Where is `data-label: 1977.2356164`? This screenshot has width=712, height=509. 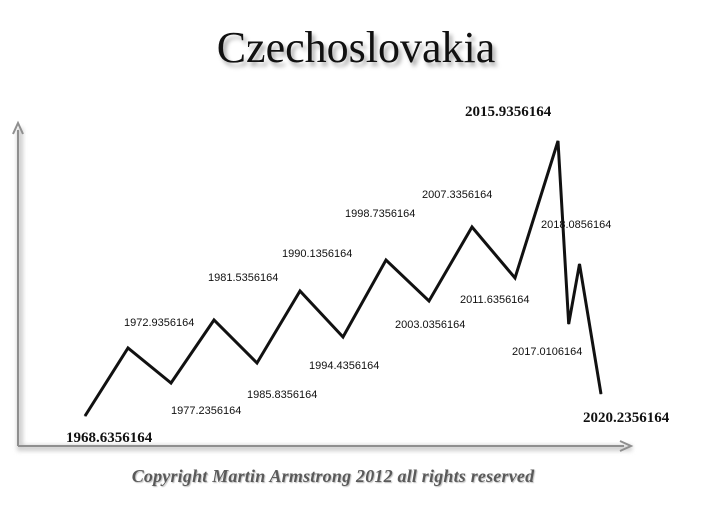
data-label: 1977.2356164 is located at coordinates (206, 411).